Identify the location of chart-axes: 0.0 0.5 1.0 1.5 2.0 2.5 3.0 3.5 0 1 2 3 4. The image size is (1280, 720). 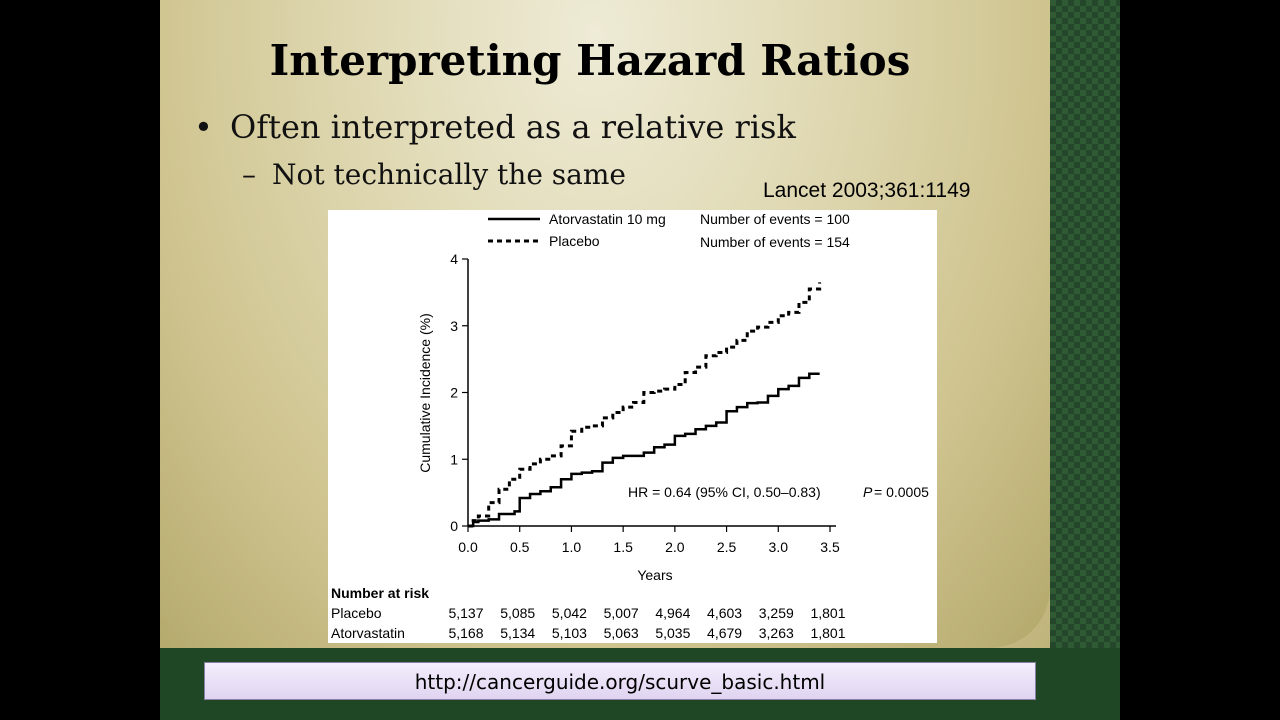
(645, 403).